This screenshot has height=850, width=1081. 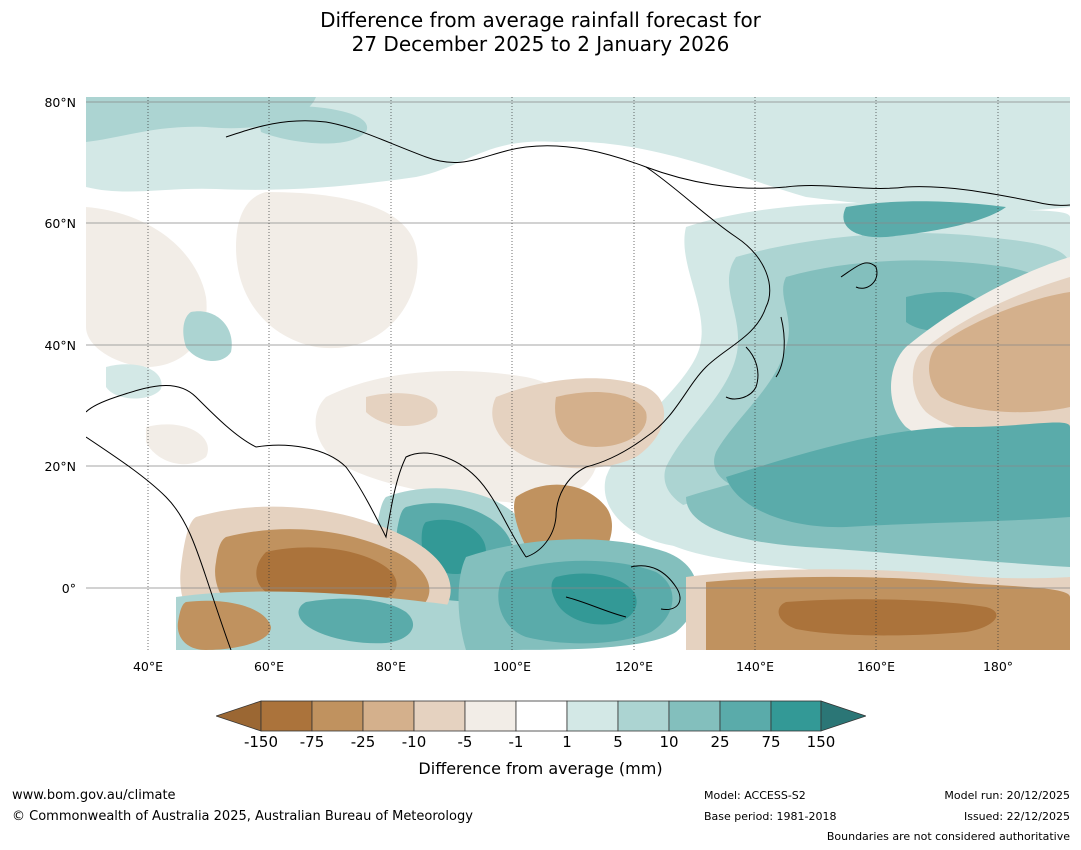 I want to click on anomaly-s-indian-dry, so click(x=224, y=625).